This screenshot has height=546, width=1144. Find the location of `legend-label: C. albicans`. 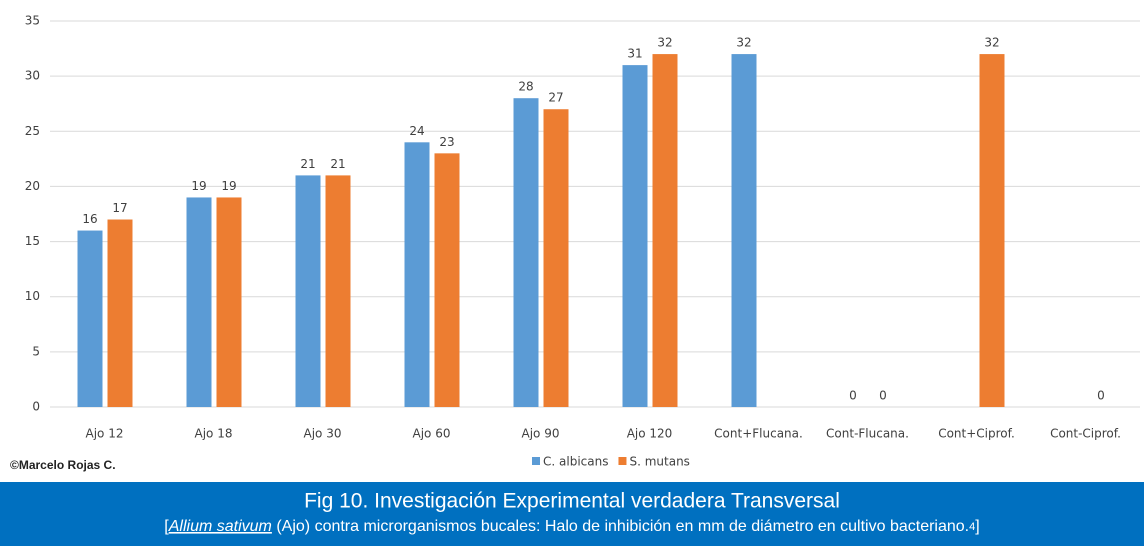

legend-label: C. albicans is located at coordinates (575, 462).